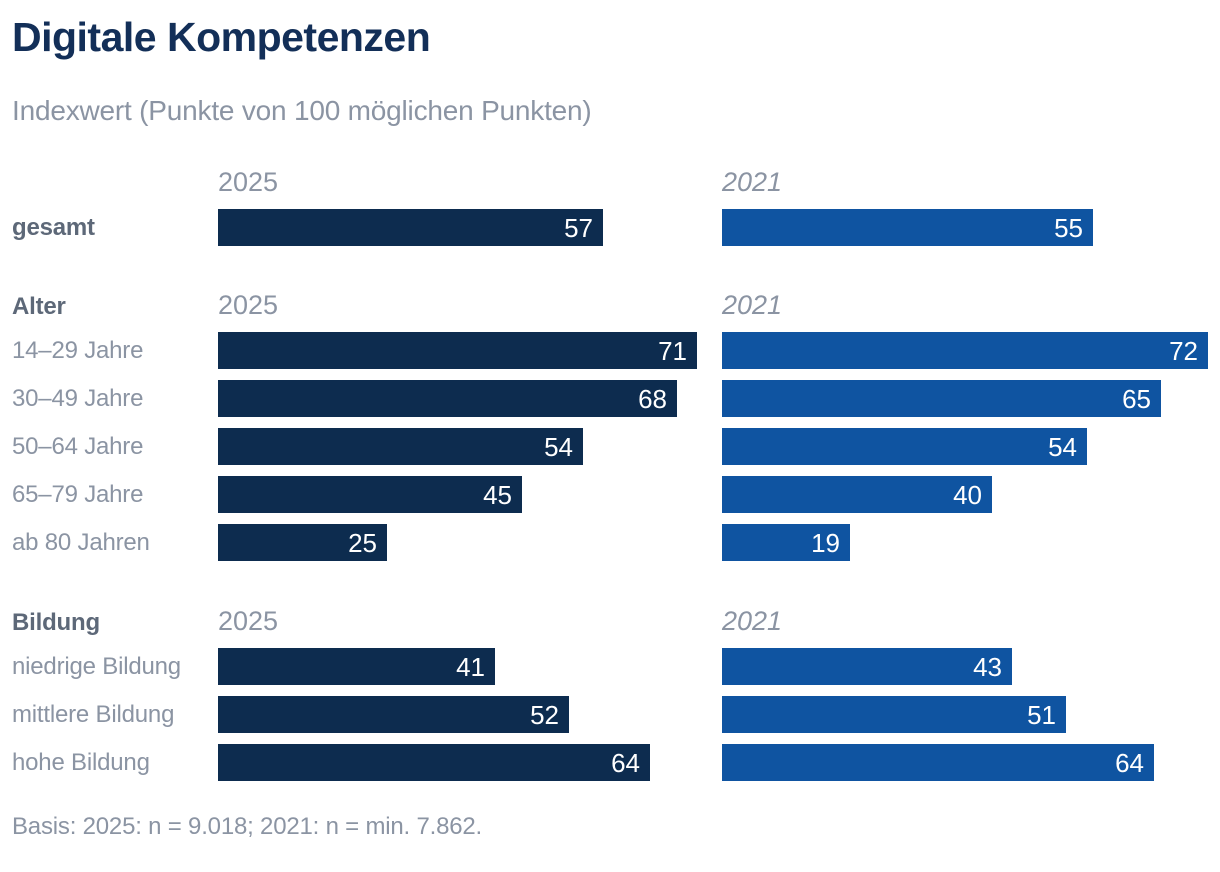 The height and width of the screenshot is (872, 1220). I want to click on bar-2025-50-64: 54, so click(400, 446).